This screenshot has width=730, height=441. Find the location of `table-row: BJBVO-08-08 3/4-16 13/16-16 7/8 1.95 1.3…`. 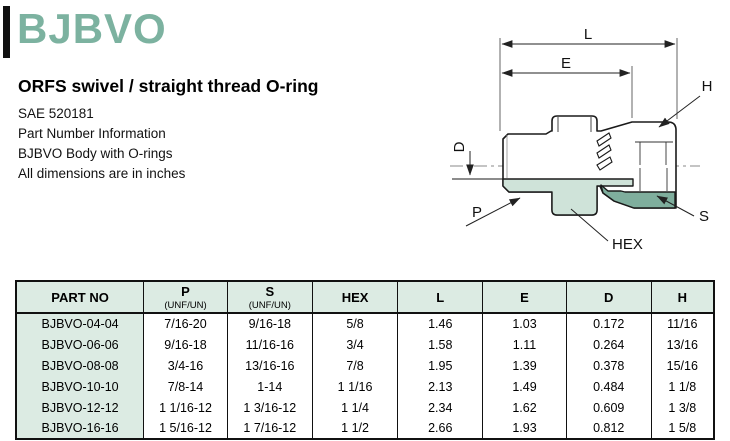

table-row: BJBVO-08-08 3/4-16 13/16-16 7/8 1.95 1.3… is located at coordinates (365, 365).